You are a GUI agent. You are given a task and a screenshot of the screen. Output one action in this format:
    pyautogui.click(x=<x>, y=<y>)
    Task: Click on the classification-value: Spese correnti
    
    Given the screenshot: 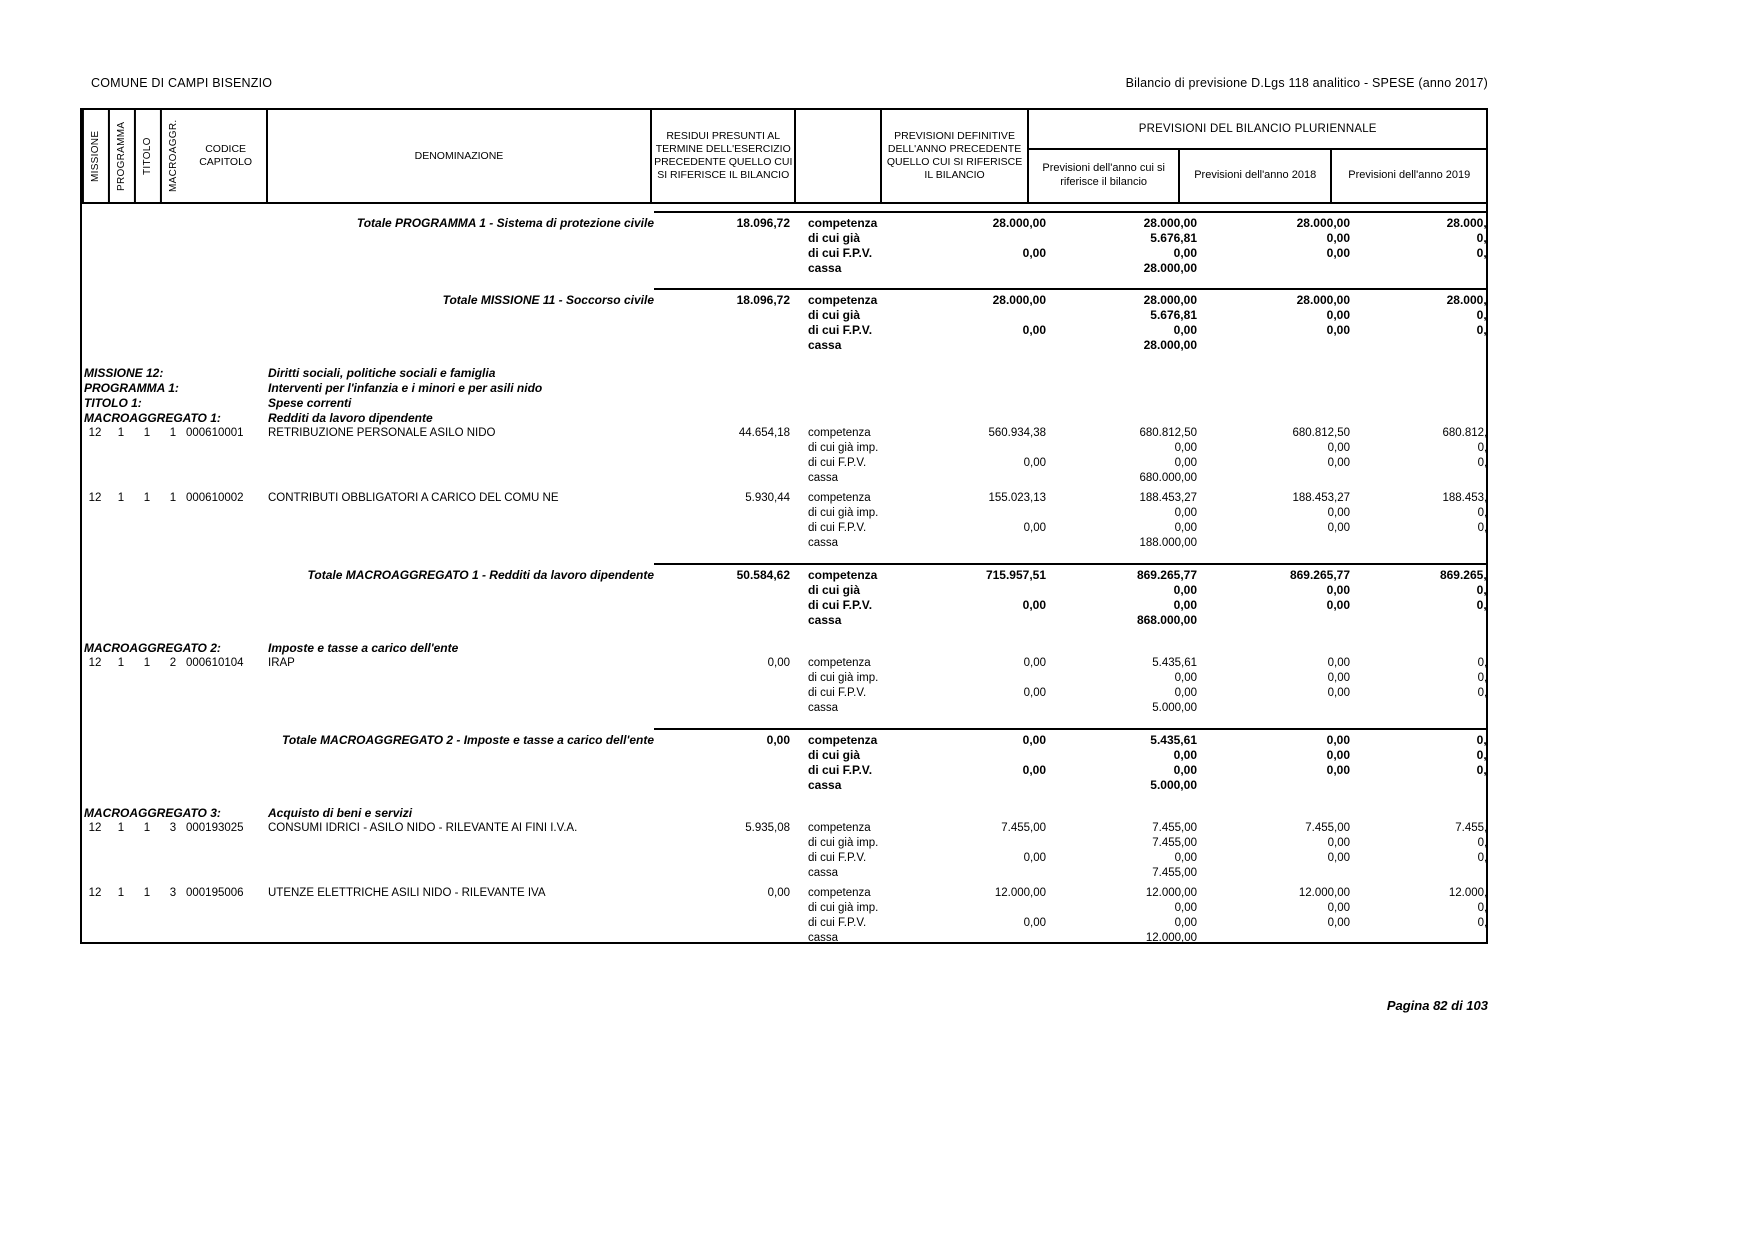 What is the action you would take?
    pyautogui.click(x=310, y=403)
    